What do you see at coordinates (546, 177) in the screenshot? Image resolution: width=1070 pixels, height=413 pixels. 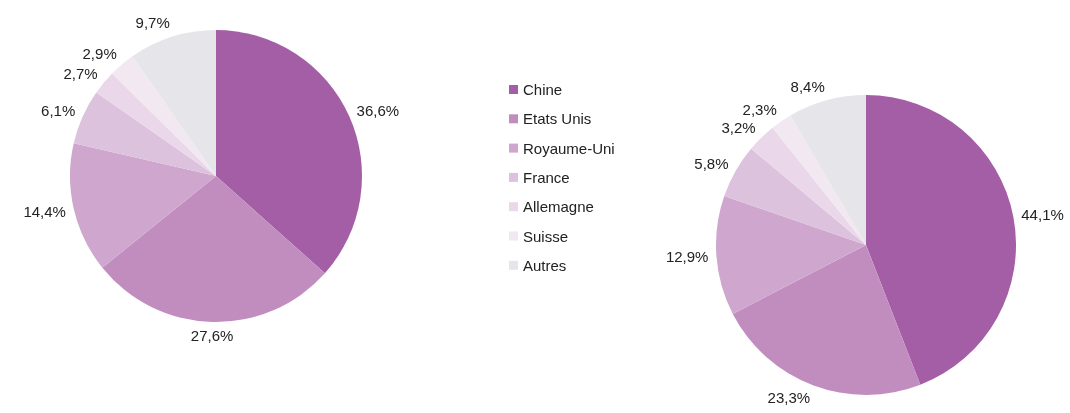 I see `legend-label: France` at bounding box center [546, 177].